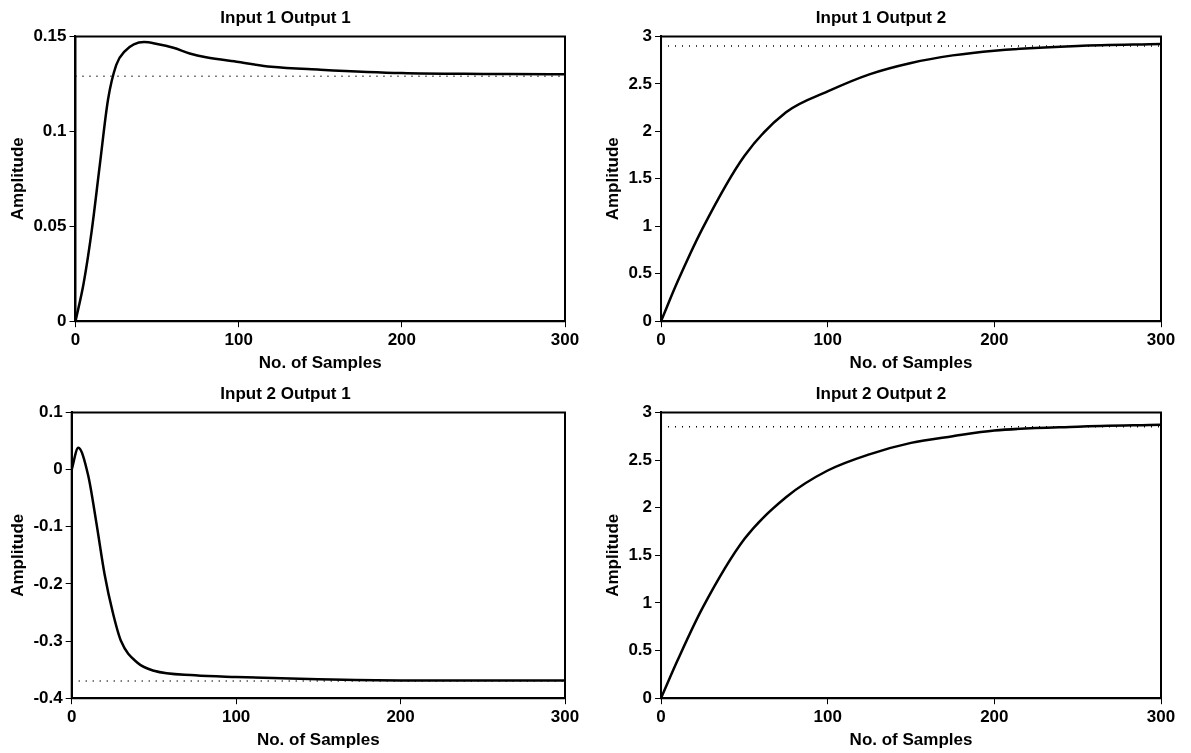 This screenshot has width=1191, height=753. Describe the element at coordinates (285, 393) in the screenshot. I see `chart-title: Input 2 Output 1` at that location.